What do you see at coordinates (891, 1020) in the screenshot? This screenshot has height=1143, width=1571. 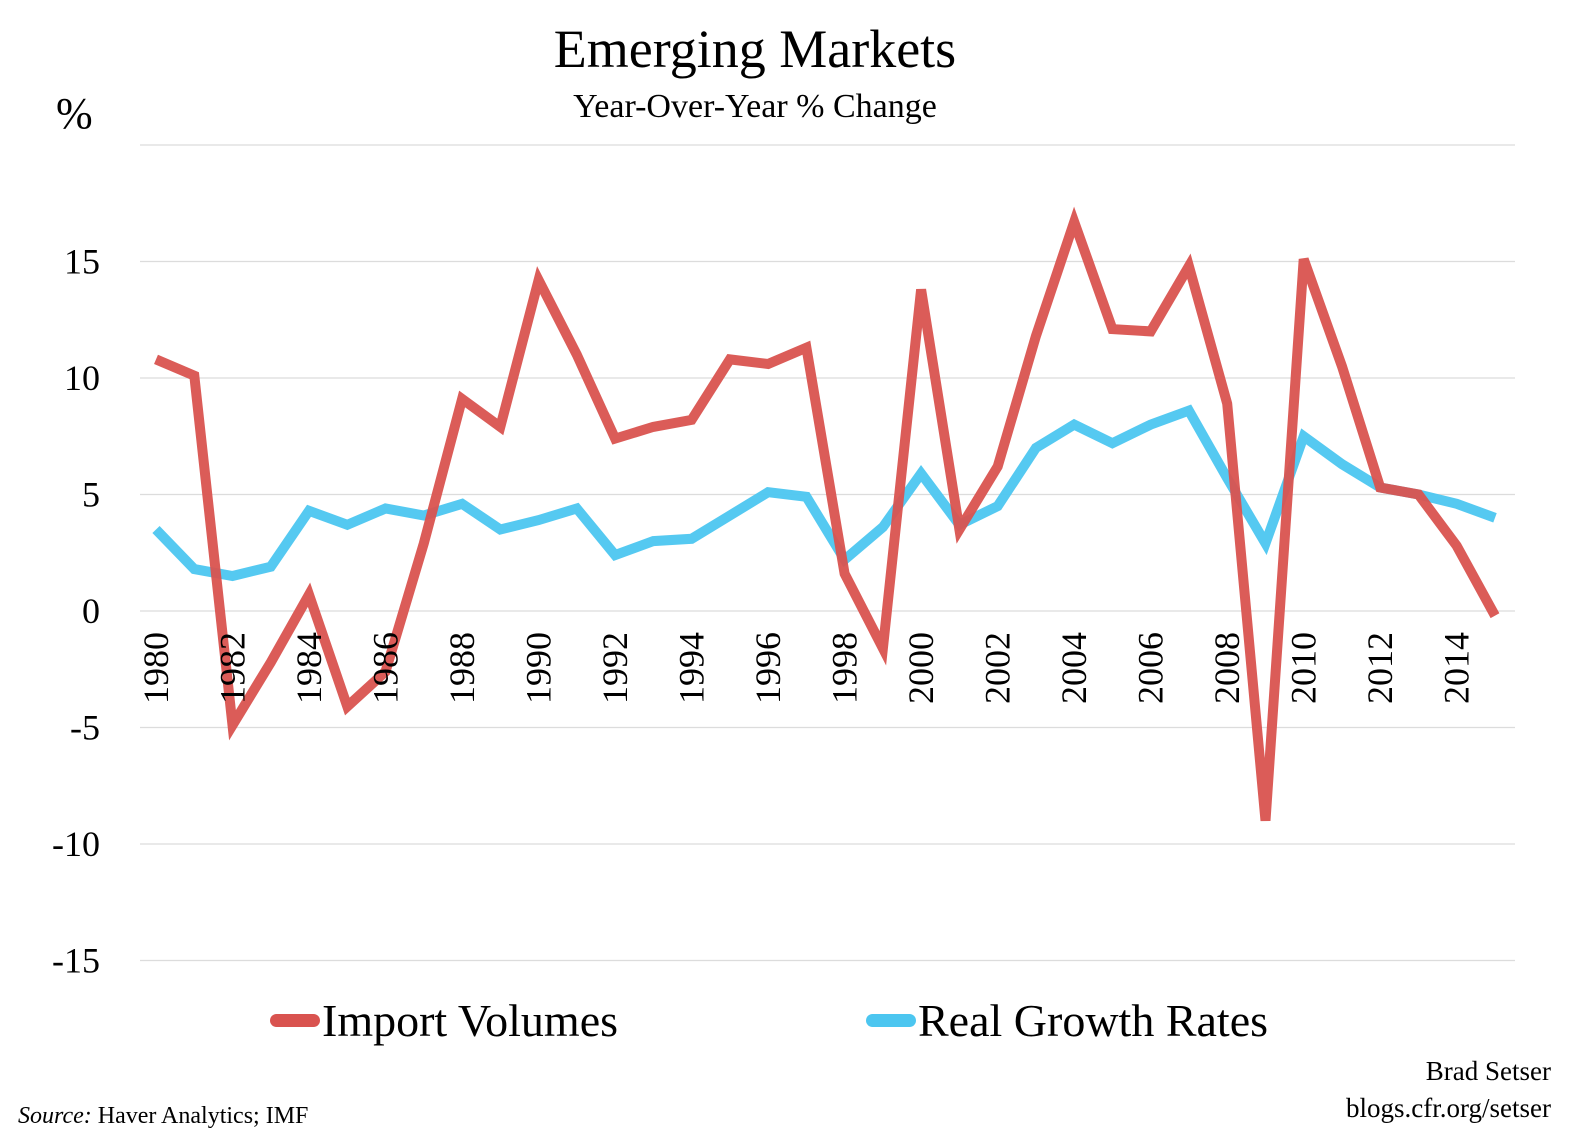 I see `legend-swatch-real-growth-rates` at bounding box center [891, 1020].